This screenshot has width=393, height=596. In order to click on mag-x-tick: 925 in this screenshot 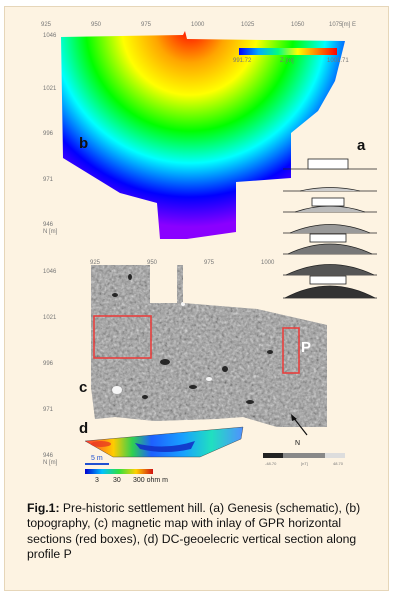, I will do `click(95, 263)`.